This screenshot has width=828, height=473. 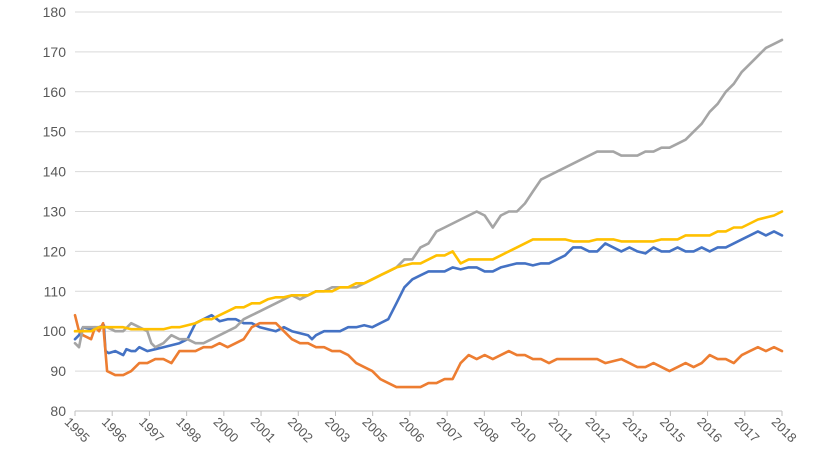 I want to click on x-tick-label: 2018, so click(x=784, y=429).